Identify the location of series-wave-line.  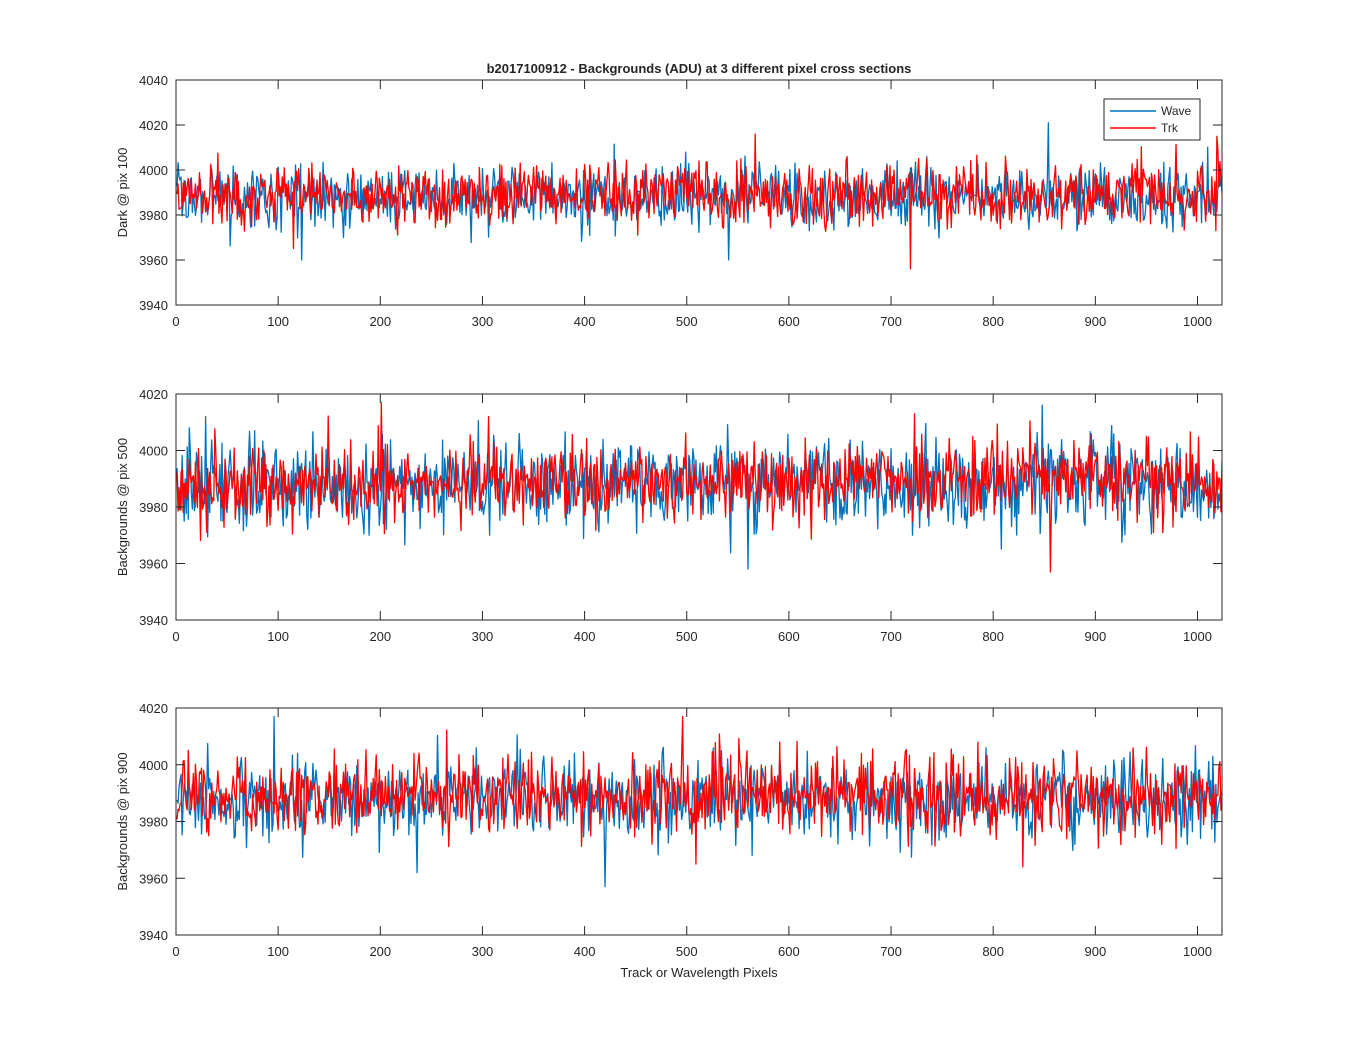
(699, 801).